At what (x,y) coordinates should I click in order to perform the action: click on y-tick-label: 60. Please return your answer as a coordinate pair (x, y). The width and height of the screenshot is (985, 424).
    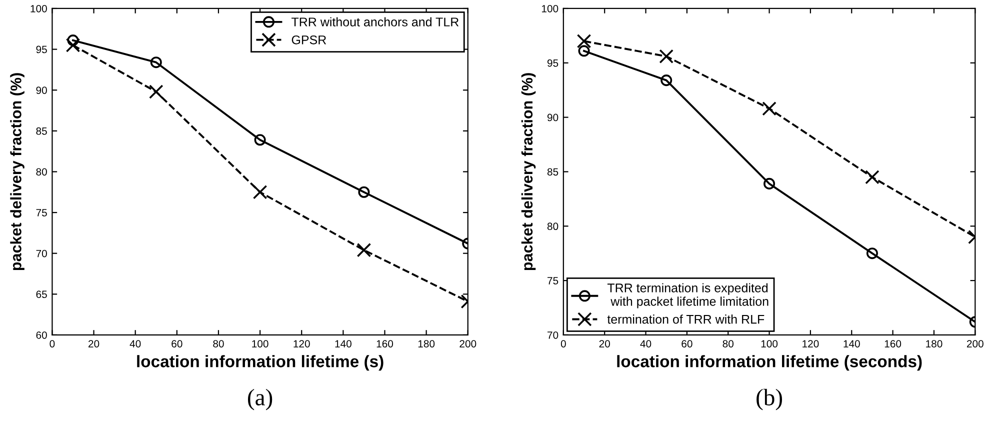
    Looking at the image, I should click on (41, 335).